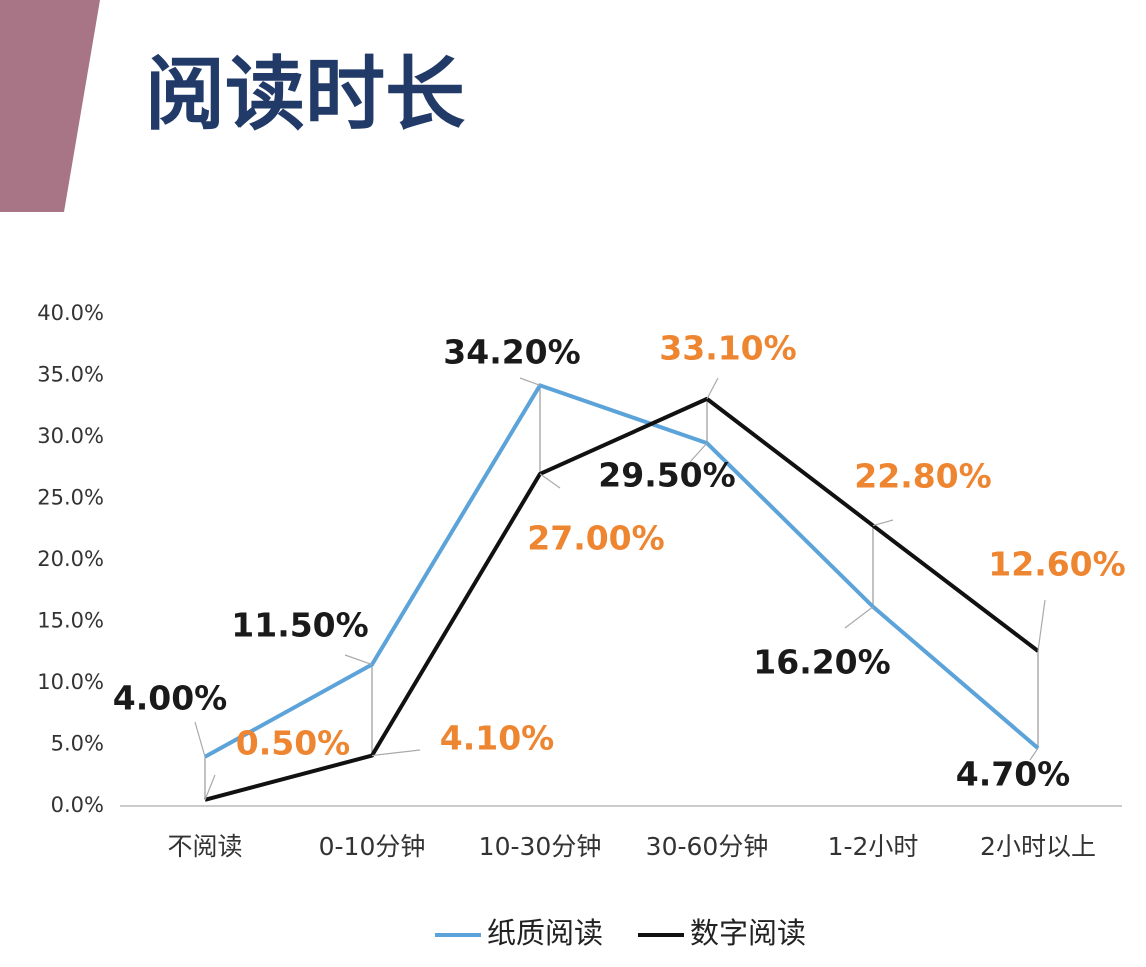  I want to click on decor-band, so click(50, 106).